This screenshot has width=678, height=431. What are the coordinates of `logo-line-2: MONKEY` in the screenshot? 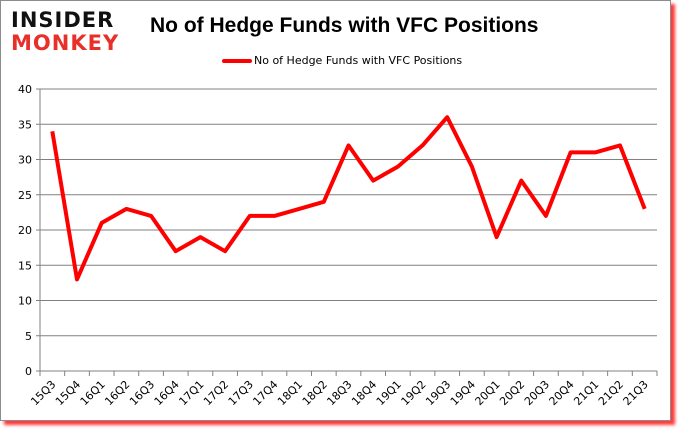 It's located at (65, 43).